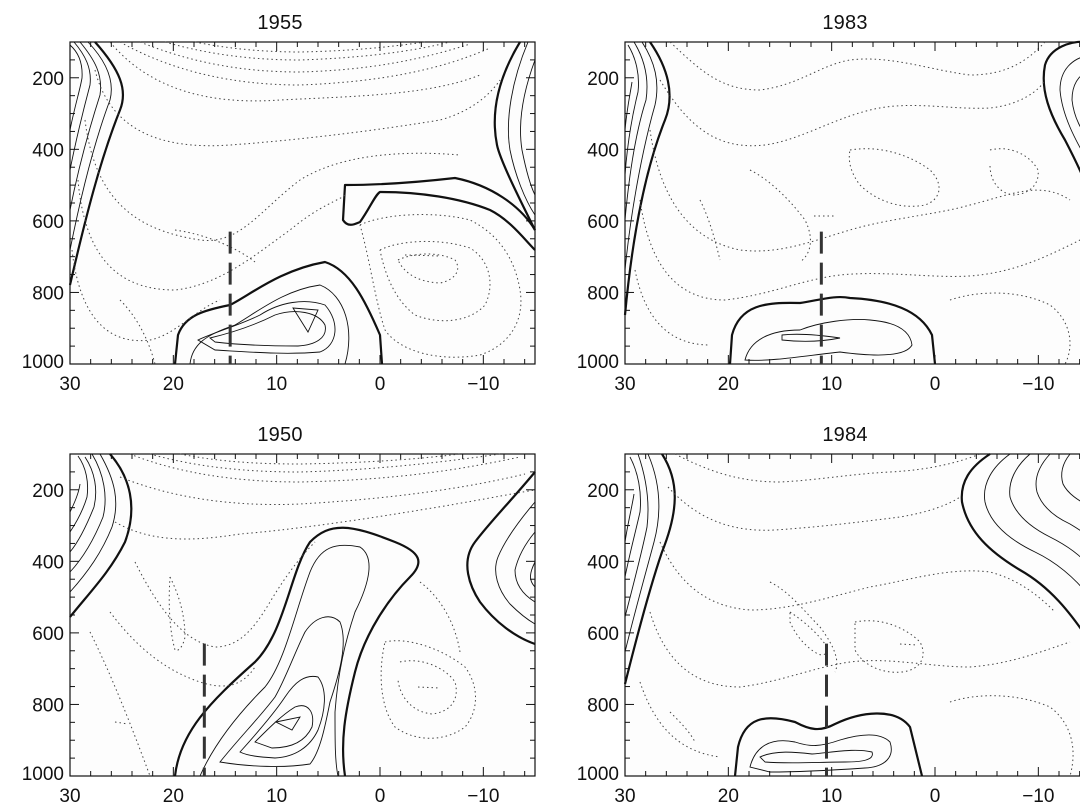 The image size is (1080, 808). Describe the element at coordinates (603, 222) in the screenshot. I see `y-tick-label: 600` at that location.